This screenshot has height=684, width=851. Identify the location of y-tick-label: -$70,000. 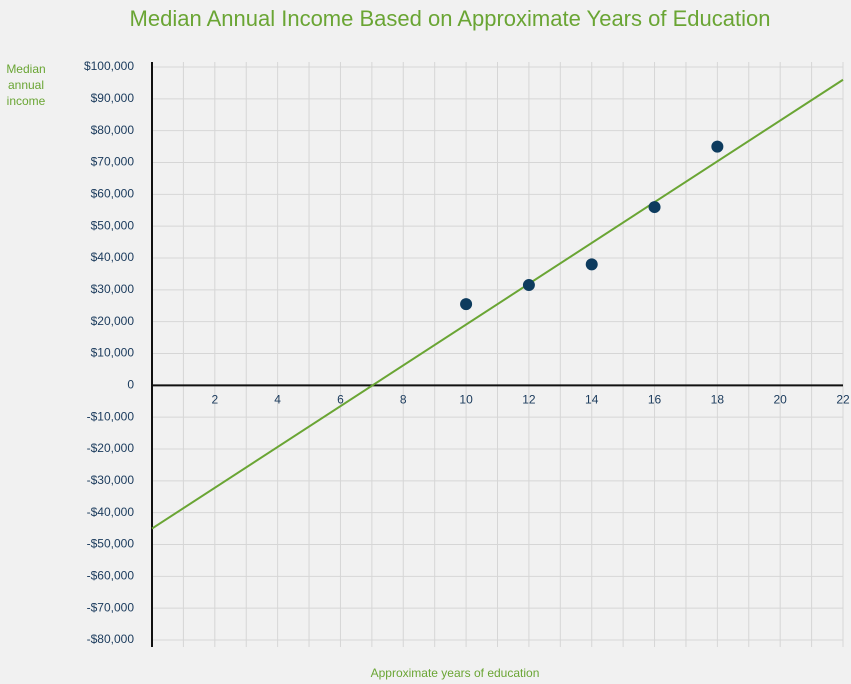
(111, 607).